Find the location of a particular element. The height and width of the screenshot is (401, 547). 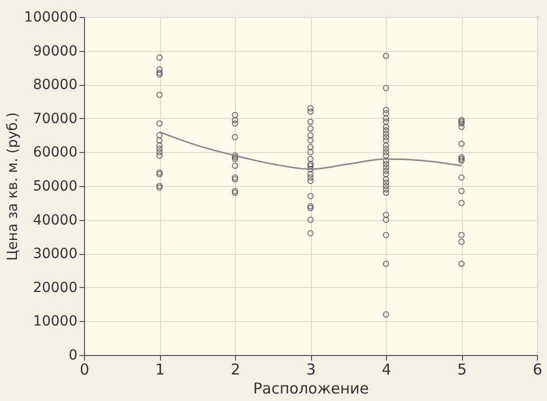

x-tick-label: 5 is located at coordinates (462, 369).